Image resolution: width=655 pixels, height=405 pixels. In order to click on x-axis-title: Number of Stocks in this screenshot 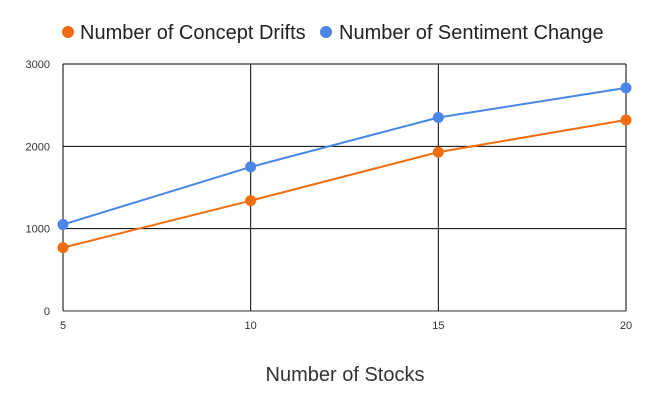, I will do `click(345, 375)`.